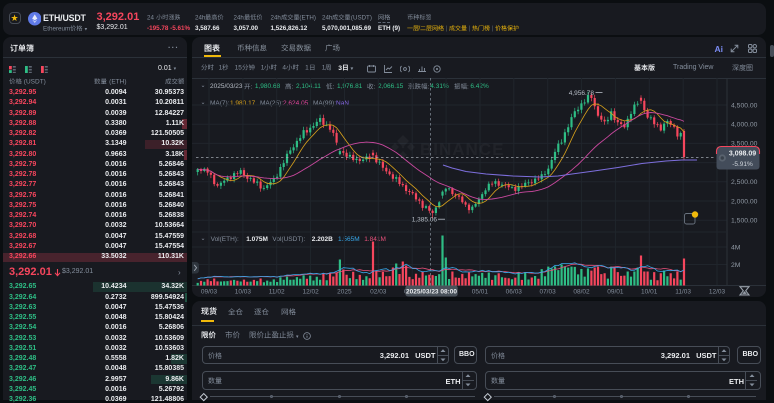 The image size is (774, 403). I want to click on svg-text: 4,000.00, so click(744, 125).